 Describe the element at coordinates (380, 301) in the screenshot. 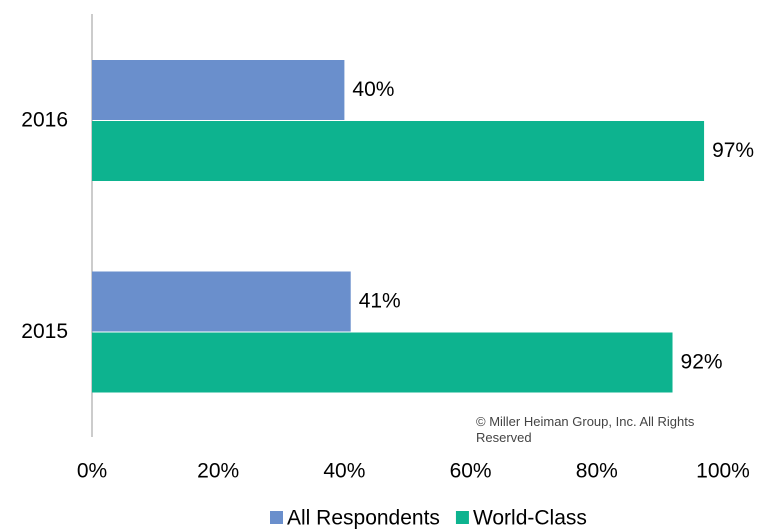

I see `data-label: 41%` at that location.